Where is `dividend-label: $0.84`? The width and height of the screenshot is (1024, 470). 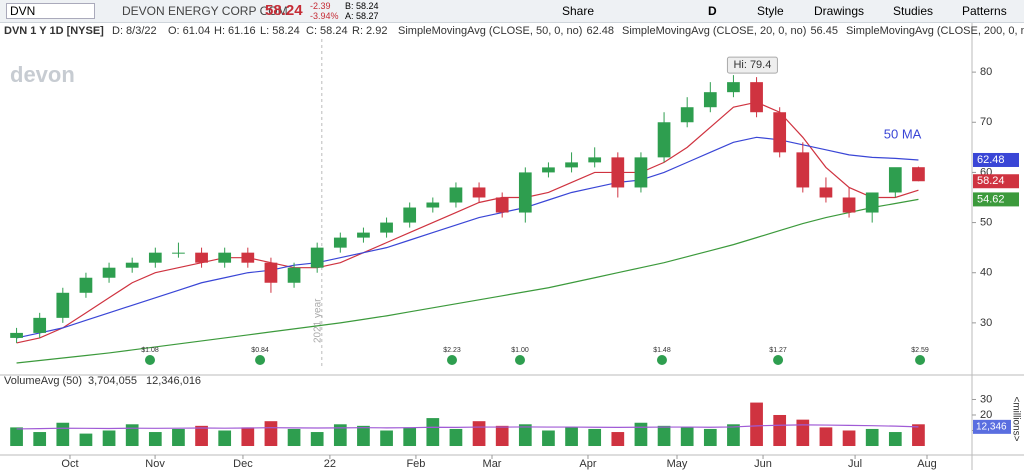 dividend-label: $0.84 is located at coordinates (260, 350).